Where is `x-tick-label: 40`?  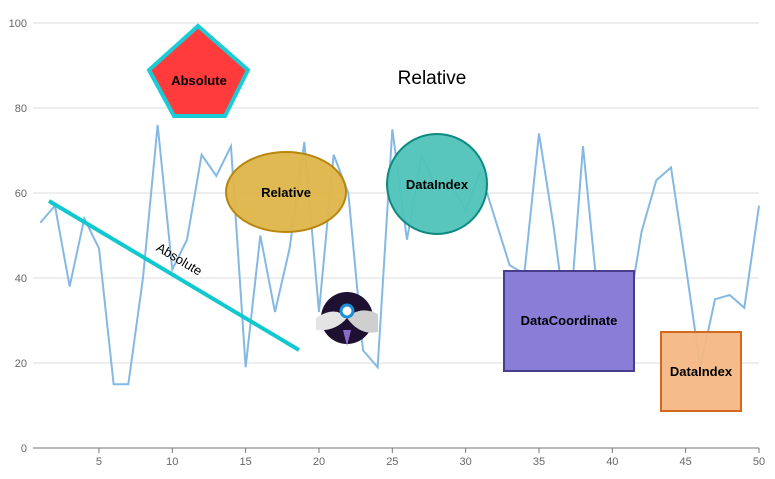 x-tick-label: 40 is located at coordinates (612, 462).